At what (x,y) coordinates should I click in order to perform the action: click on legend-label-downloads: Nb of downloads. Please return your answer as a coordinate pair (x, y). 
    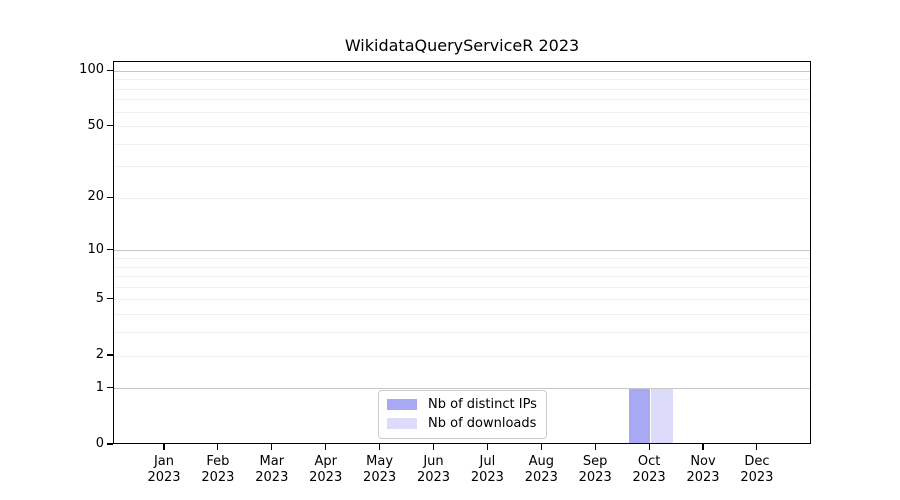
    Looking at the image, I should click on (482, 423).